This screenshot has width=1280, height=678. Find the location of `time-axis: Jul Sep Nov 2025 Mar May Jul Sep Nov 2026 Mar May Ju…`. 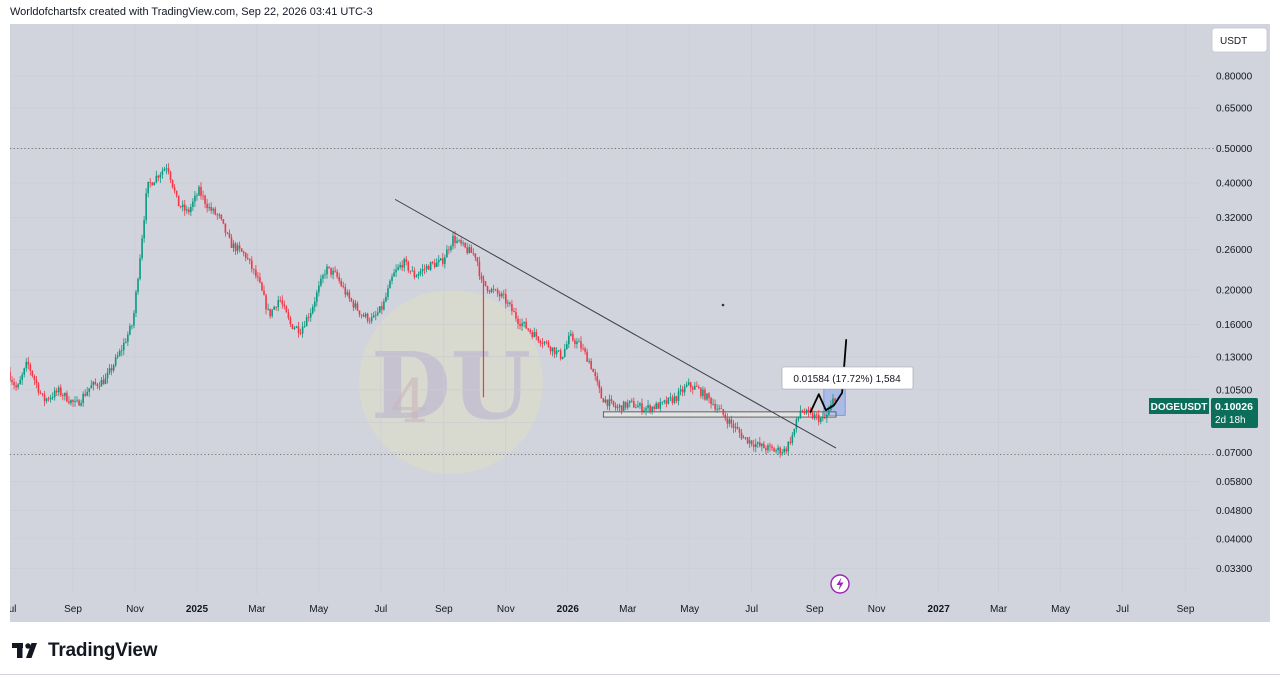

time-axis: Jul Sep Nov 2025 Mar May Jul Sep Nov 2026 Mar May Ju… is located at coordinates (602, 609).